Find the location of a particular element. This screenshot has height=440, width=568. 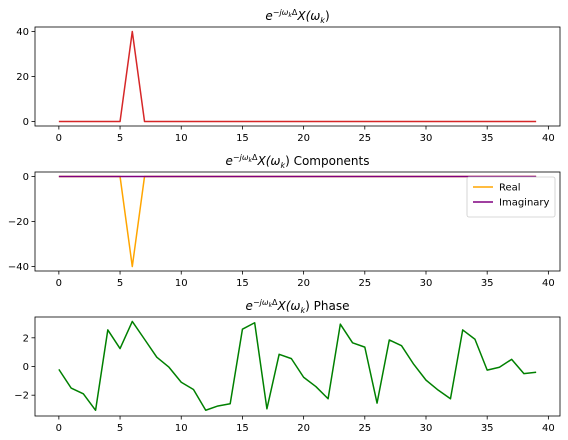

subplot-title: e−jωkΔX(ωk) Phase is located at coordinates (298, 306).